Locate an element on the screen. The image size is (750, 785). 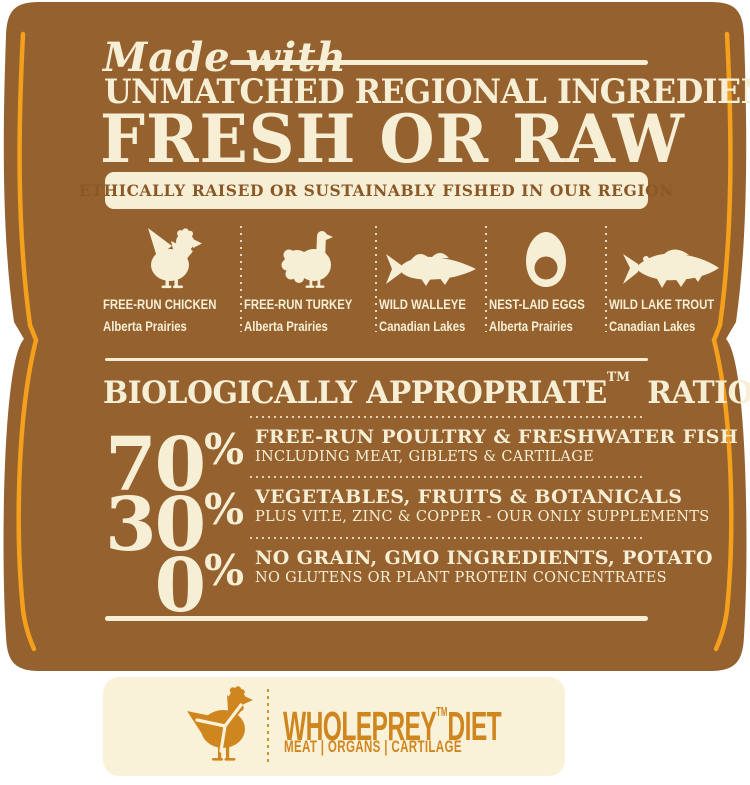
ratio-subtitle: INCLUDING MEAT, GIBLETS & CARTILAGE is located at coordinates (424, 457).